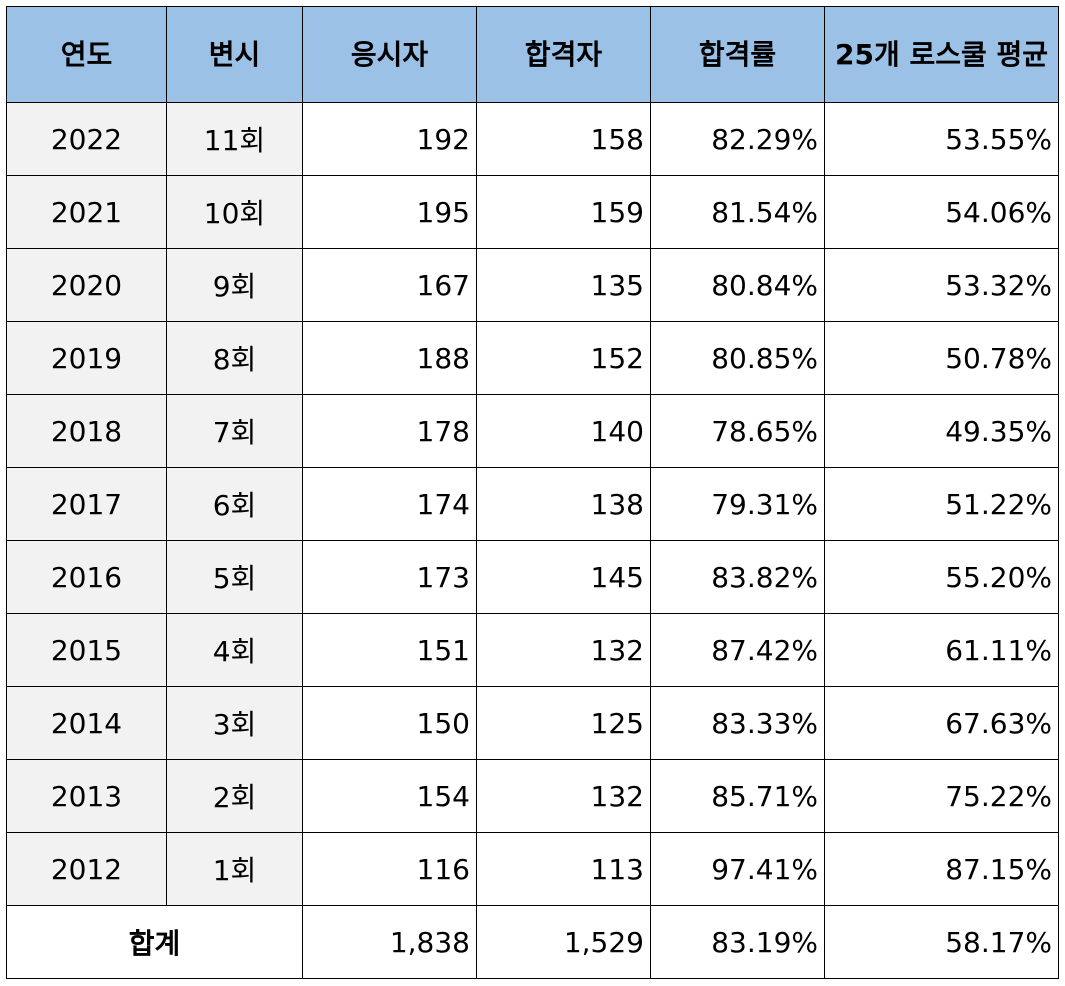  What do you see at coordinates (234, 723) in the screenshot?
I see `cell-round: 3회` at bounding box center [234, 723].